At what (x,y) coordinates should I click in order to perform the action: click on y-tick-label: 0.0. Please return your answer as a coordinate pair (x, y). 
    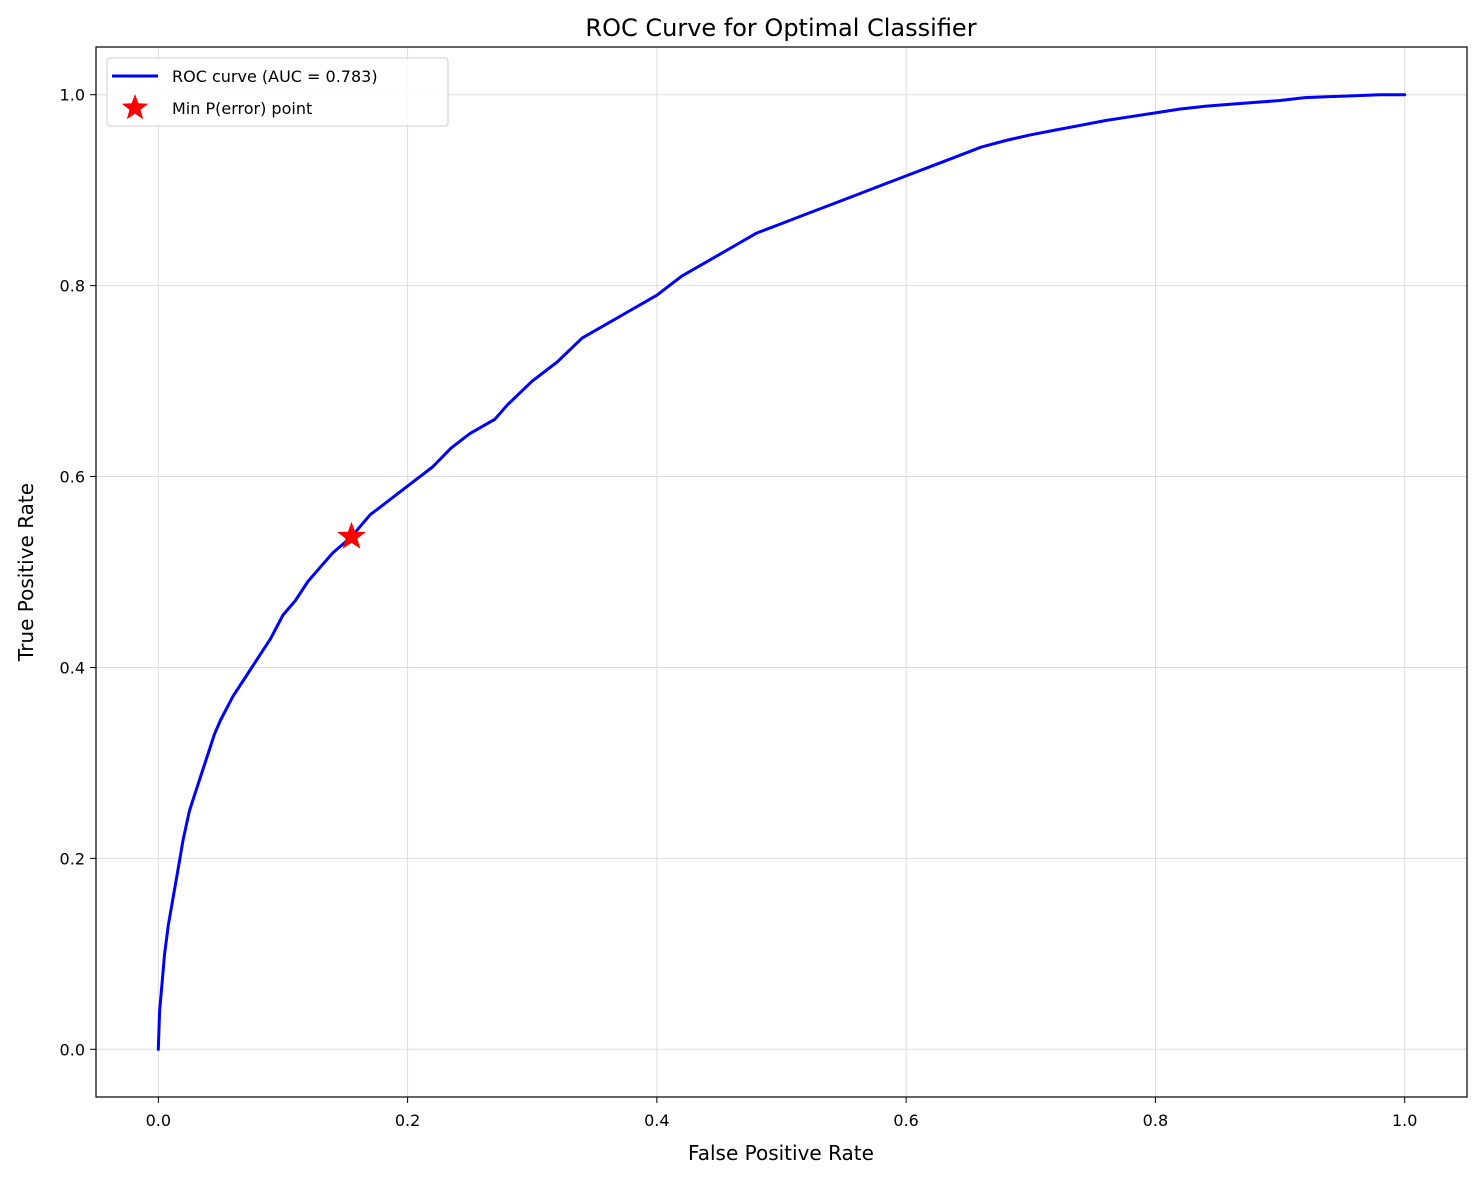
    Looking at the image, I should click on (72, 1049).